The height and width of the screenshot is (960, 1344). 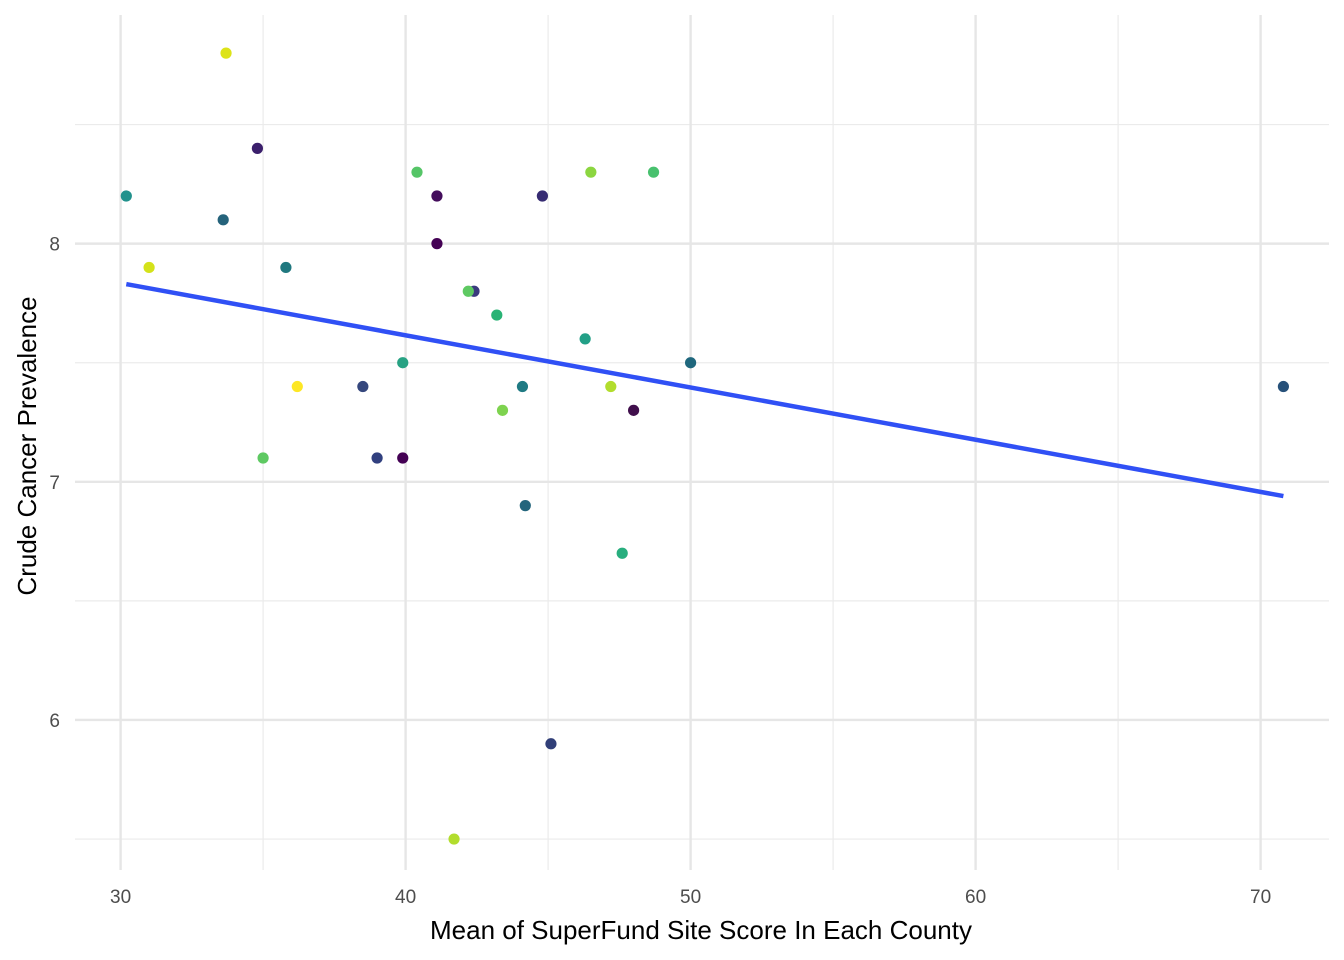 I want to click on y-tick-label: 7, so click(x=54, y=483).